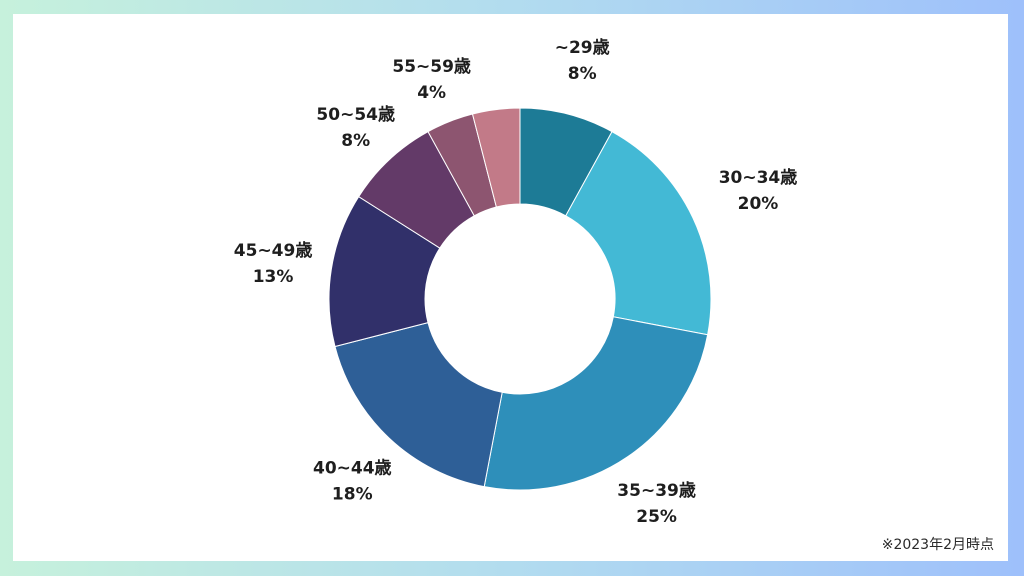  I want to click on slice-2-value-label: 20%, so click(758, 204).